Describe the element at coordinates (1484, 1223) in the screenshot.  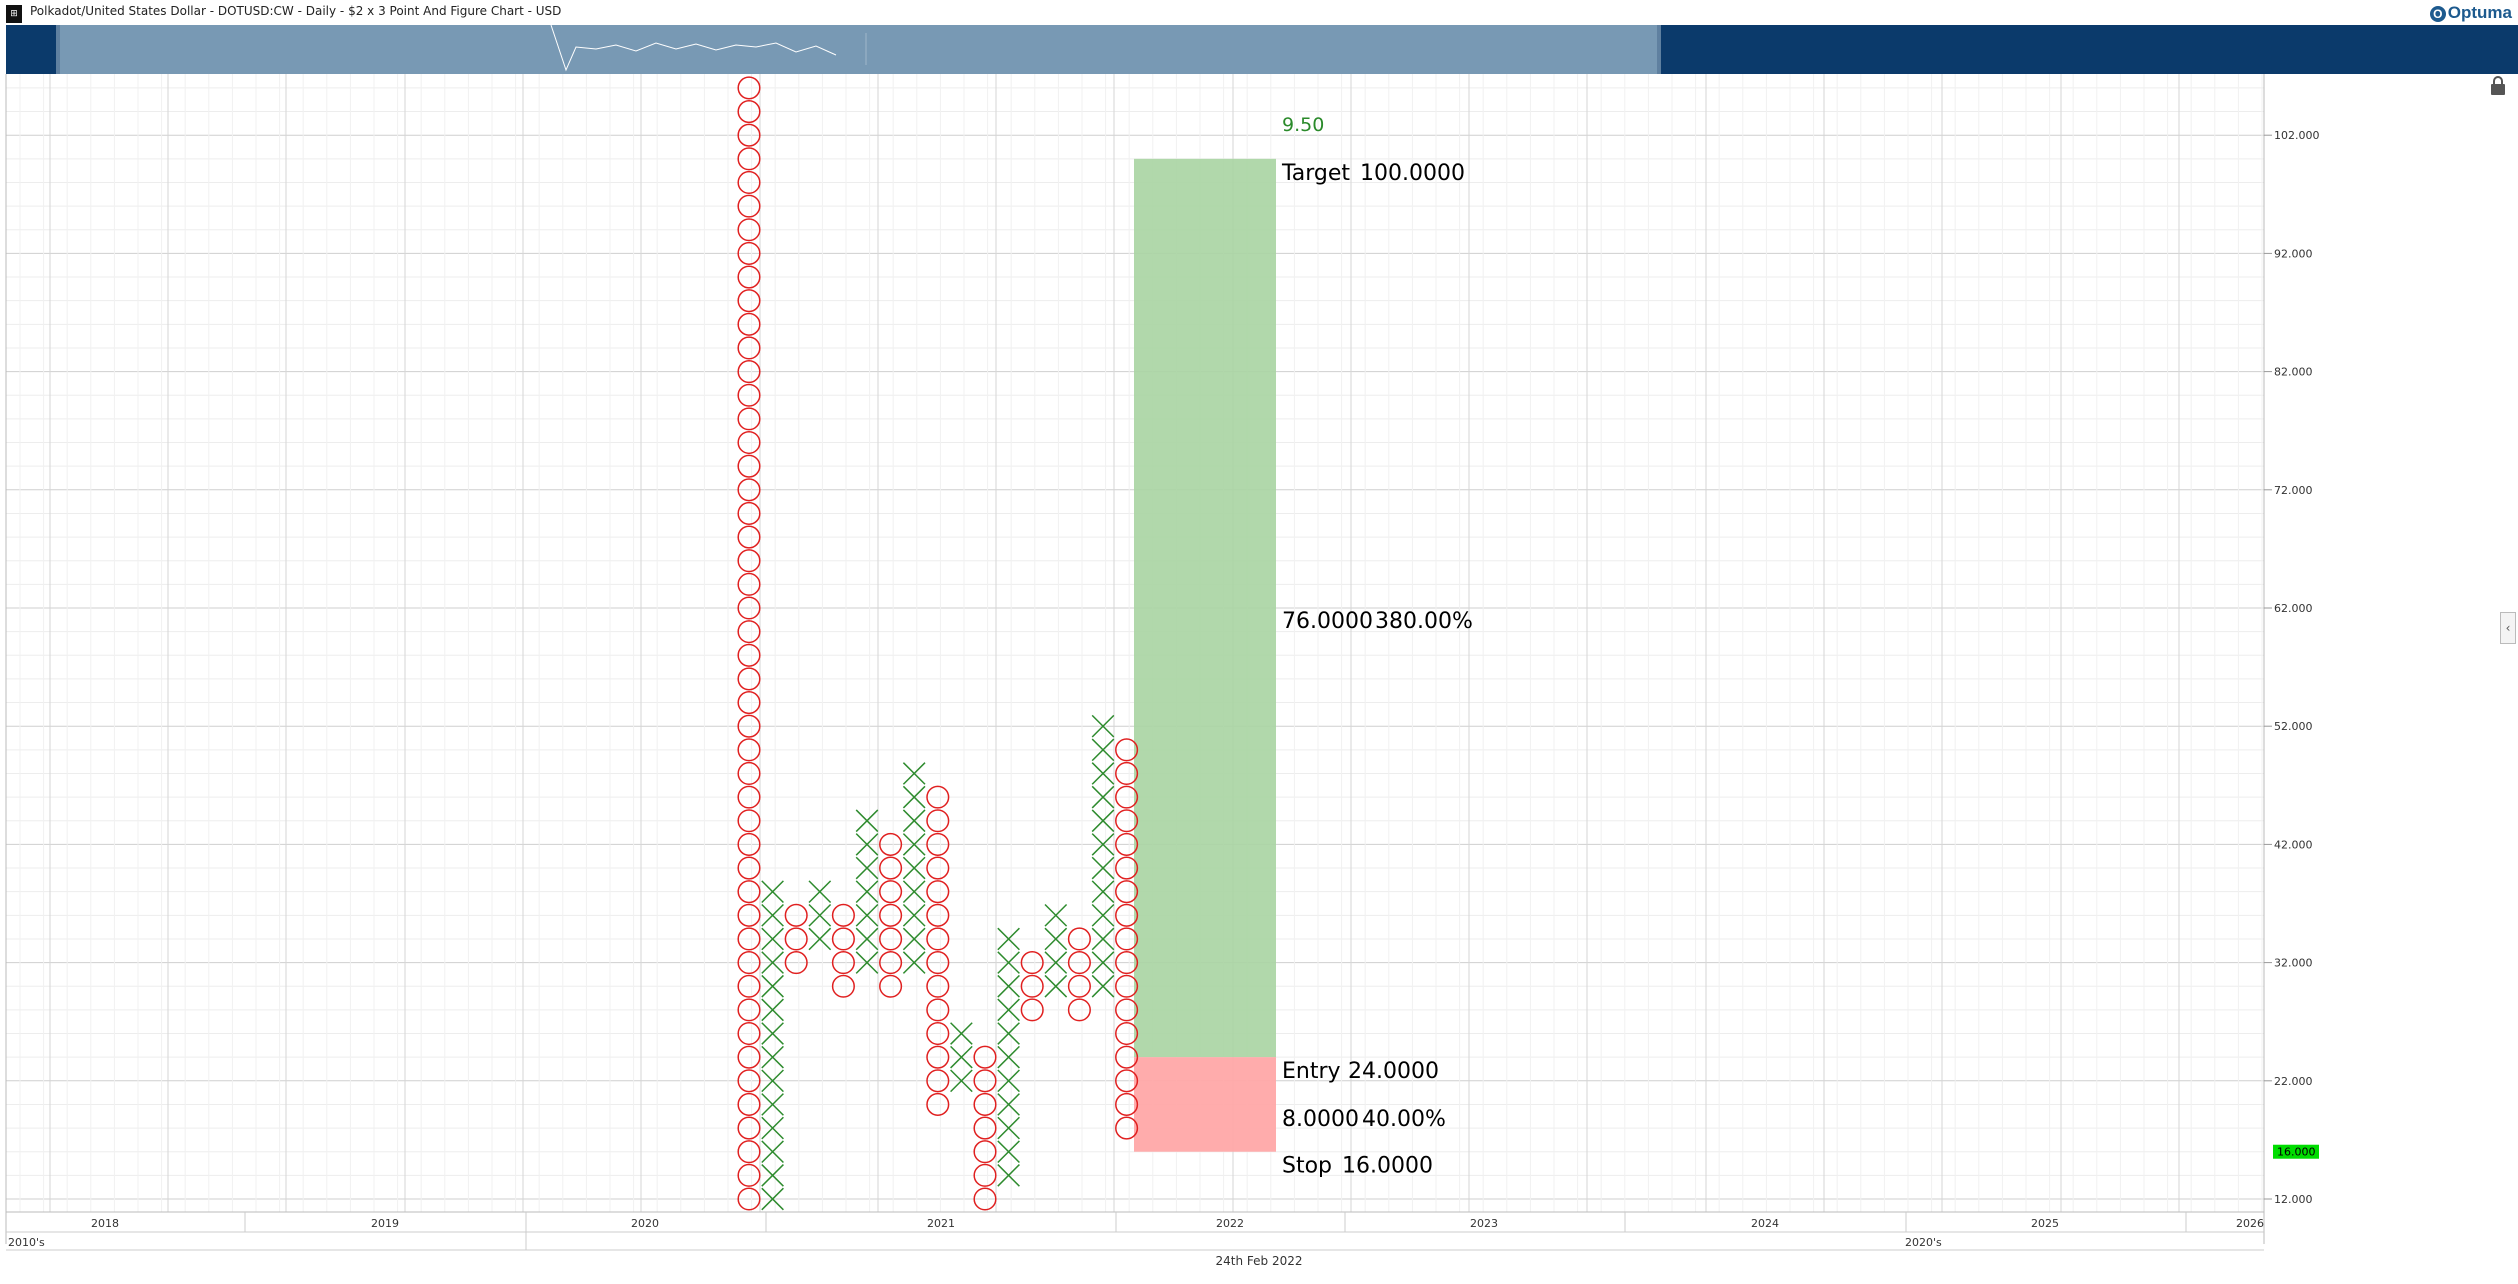
I see `year-label: 2023` at that location.